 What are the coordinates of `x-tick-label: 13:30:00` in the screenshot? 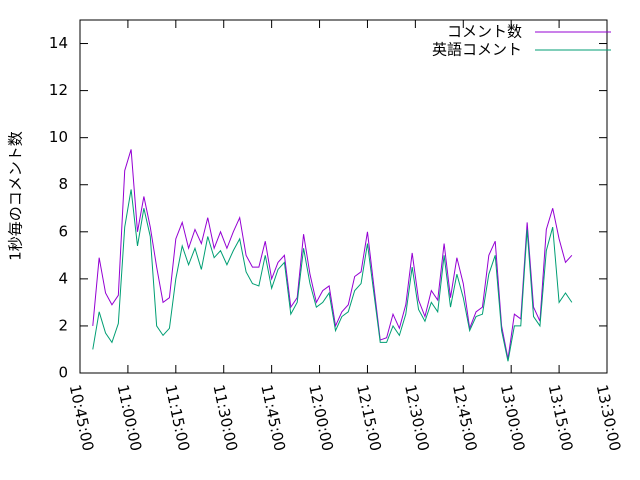 It's located at (609, 418).